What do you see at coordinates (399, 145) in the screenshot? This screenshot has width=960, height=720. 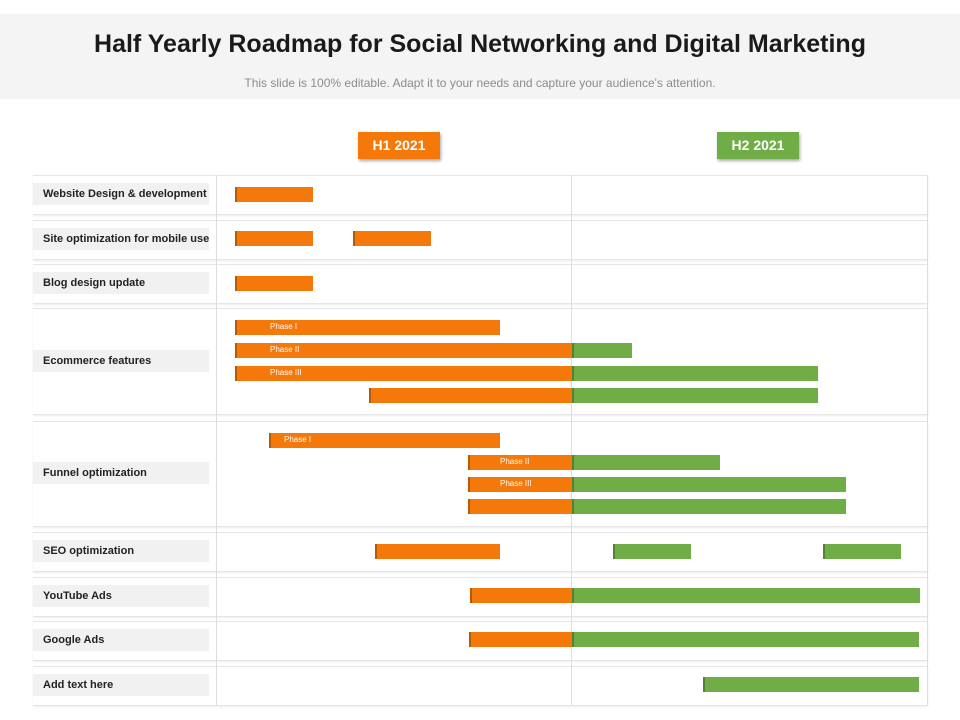 I see `period-tag-h1: H1 2021` at bounding box center [399, 145].